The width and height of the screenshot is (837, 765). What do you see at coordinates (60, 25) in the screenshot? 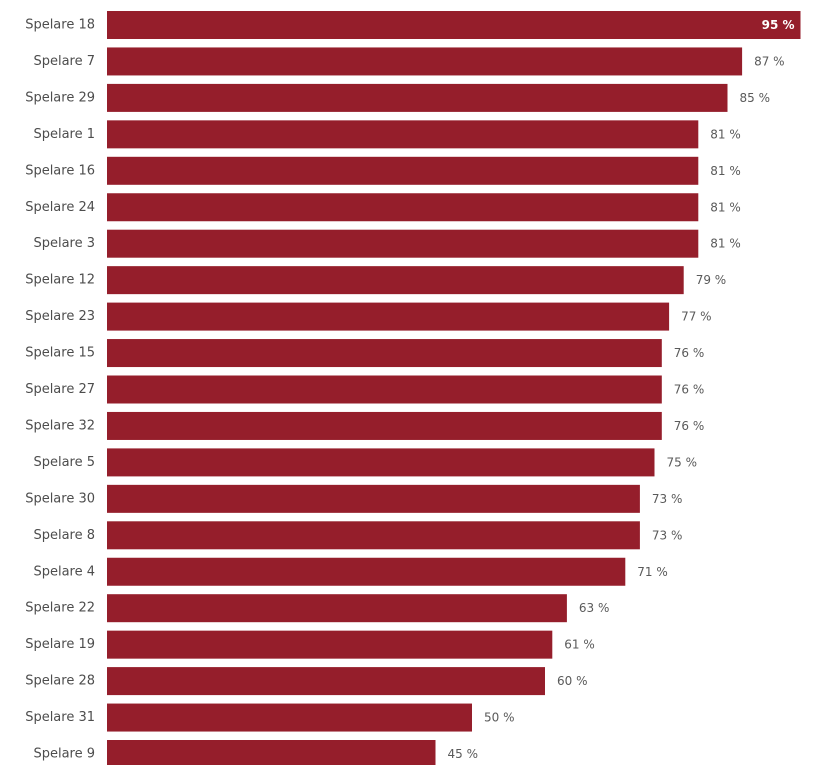
I see `category-label: Spelare 18` at bounding box center [60, 25].